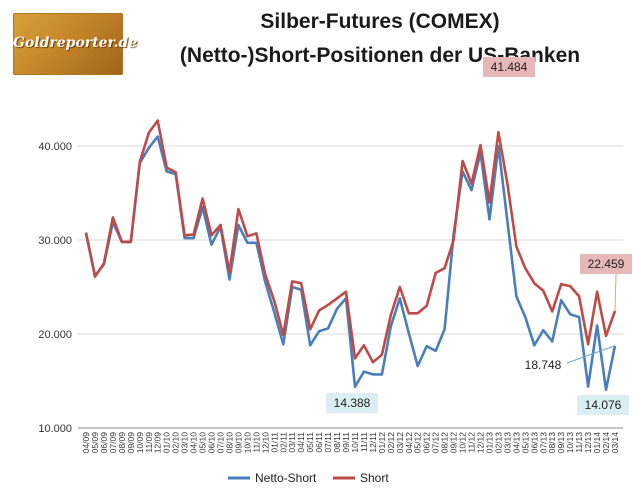 Image resolution: width=633 pixels, height=491 pixels. I want to click on x-tick-label: 04/13, so click(516, 443).